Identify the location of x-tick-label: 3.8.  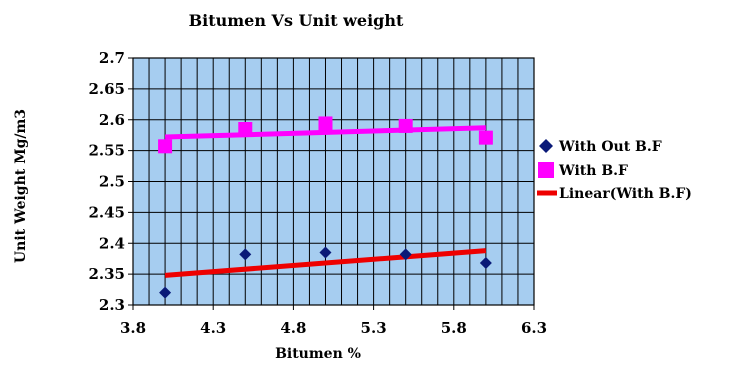
(133, 328).